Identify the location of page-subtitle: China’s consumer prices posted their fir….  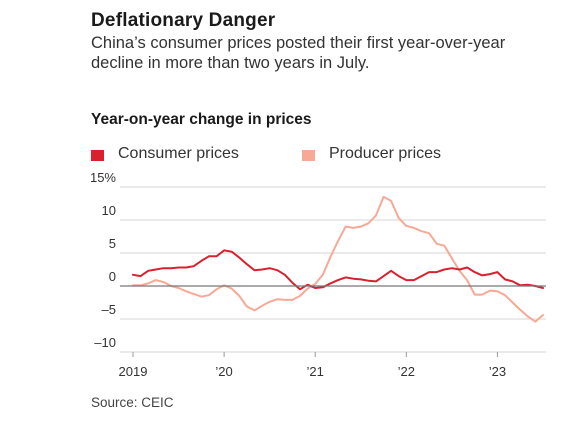
(298, 53).